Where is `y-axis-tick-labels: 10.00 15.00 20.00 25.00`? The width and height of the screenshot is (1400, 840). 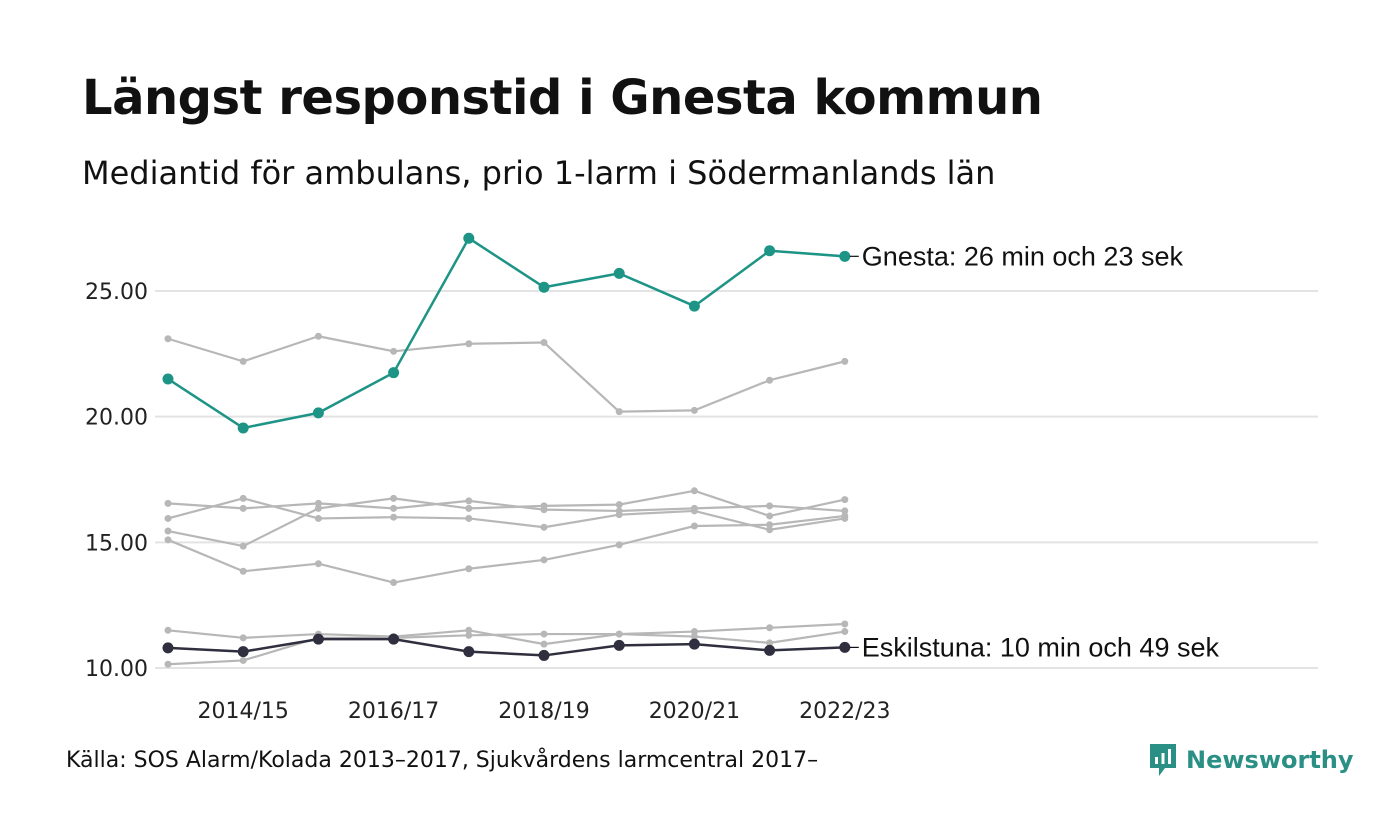
y-axis-tick-labels: 10.00 15.00 20.00 25.00 is located at coordinates (116, 481).